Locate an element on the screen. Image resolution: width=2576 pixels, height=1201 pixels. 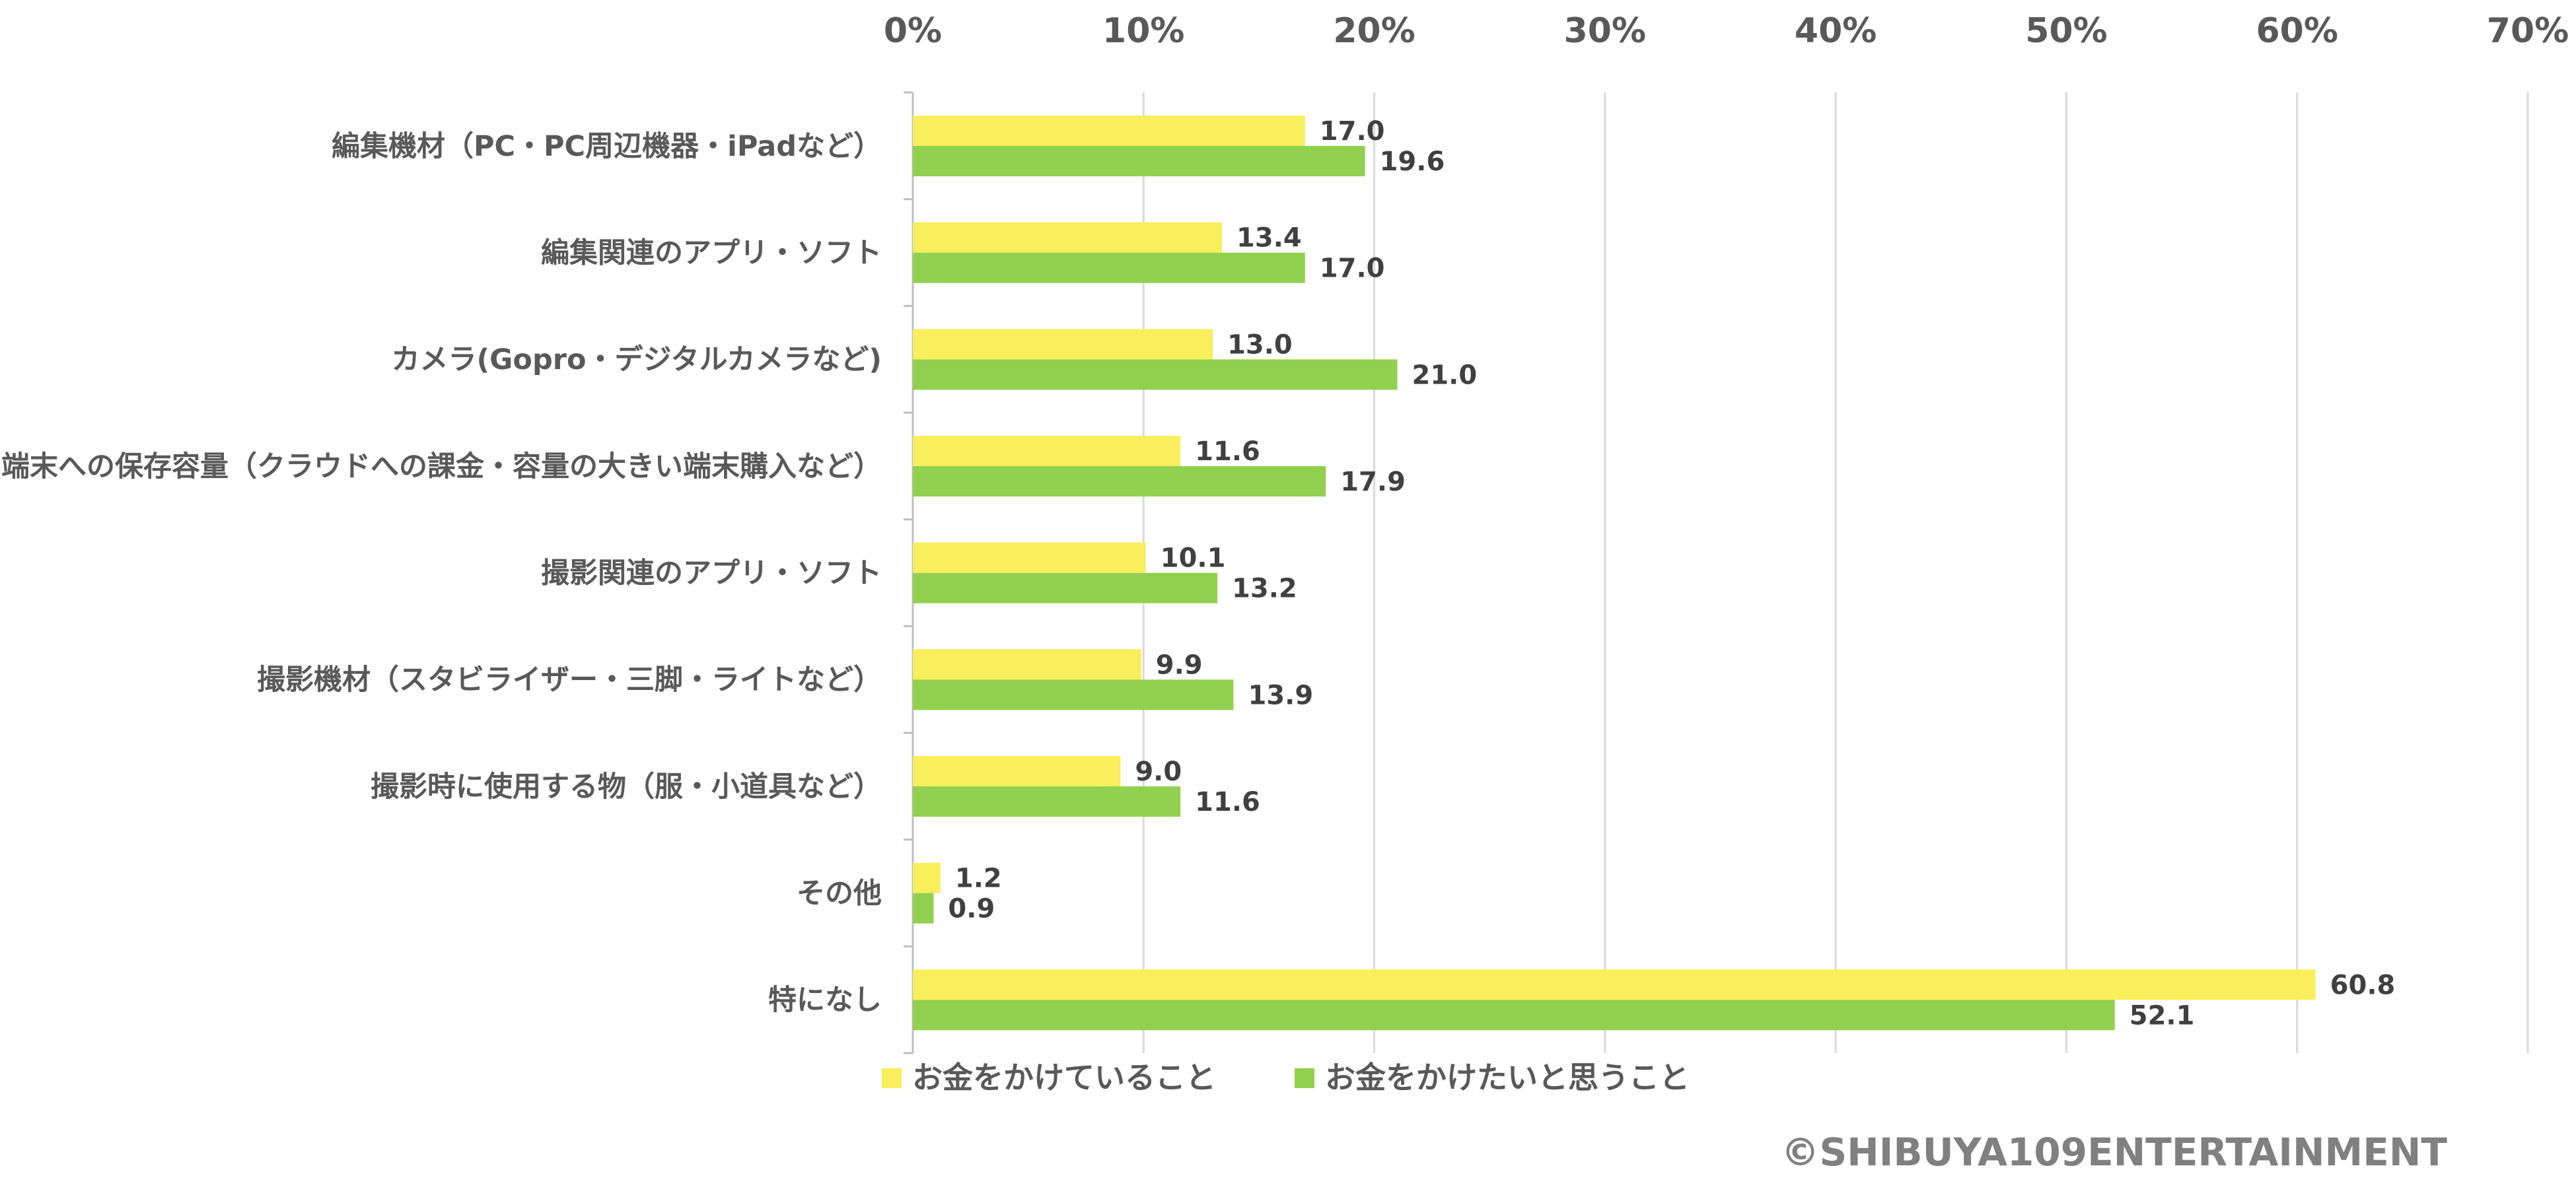
data-label: 1.2 is located at coordinates (978, 879).